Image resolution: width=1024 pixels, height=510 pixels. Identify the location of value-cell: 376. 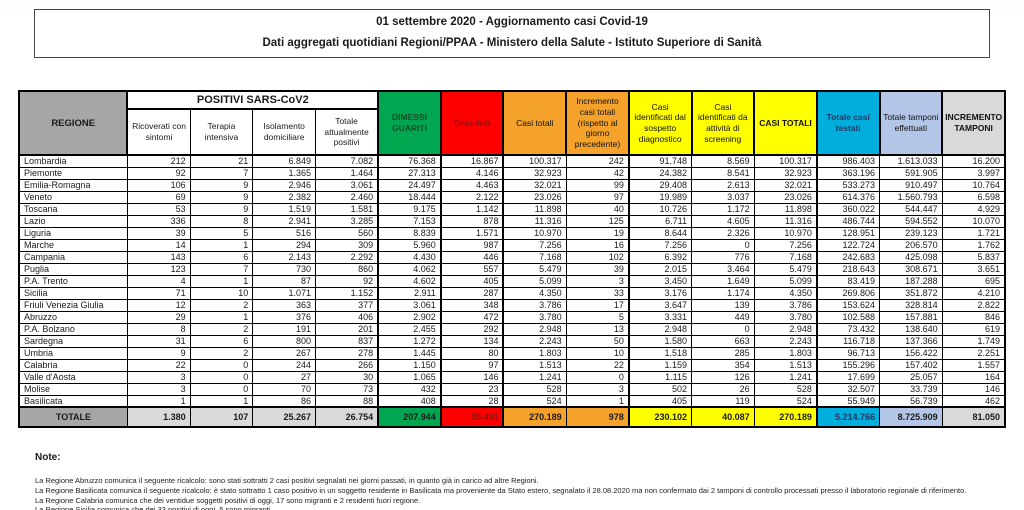
(284, 317).